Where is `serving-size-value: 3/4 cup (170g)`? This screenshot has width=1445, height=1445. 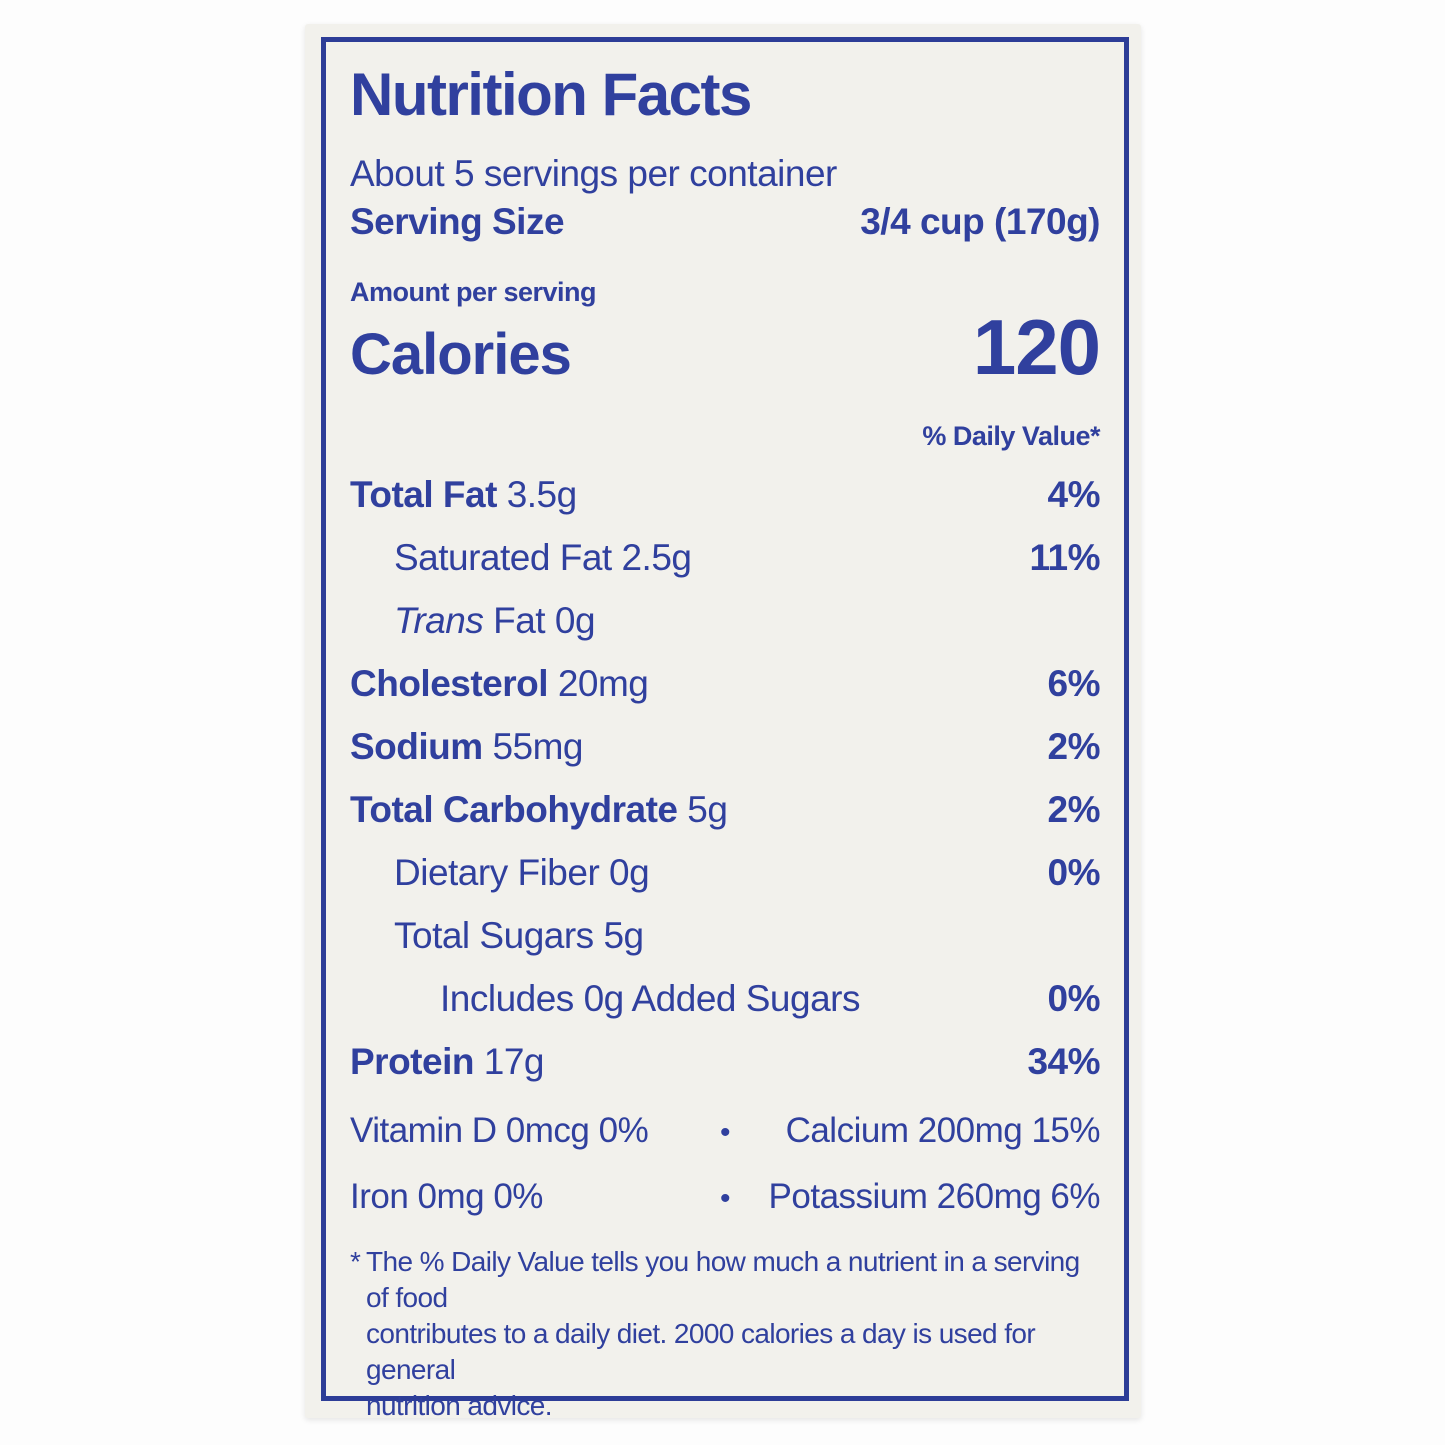 serving-size-value: 3/4 cup (170g) is located at coordinates (980, 221).